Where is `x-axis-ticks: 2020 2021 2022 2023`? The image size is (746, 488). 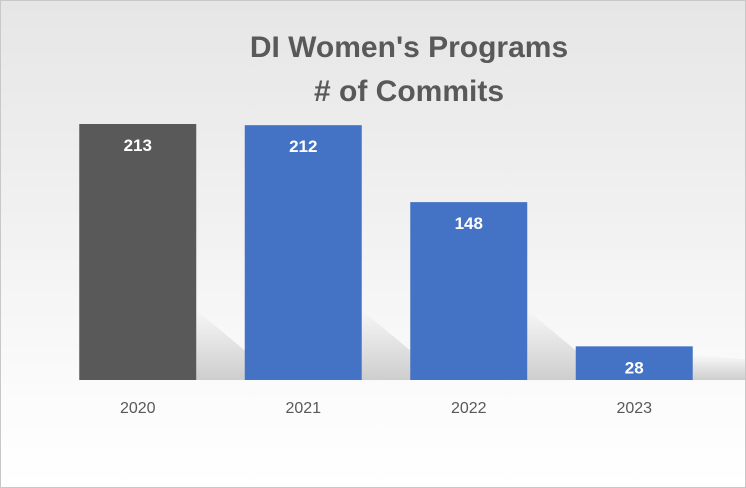 x-axis-ticks: 2020 2021 2022 2023 is located at coordinates (386, 408).